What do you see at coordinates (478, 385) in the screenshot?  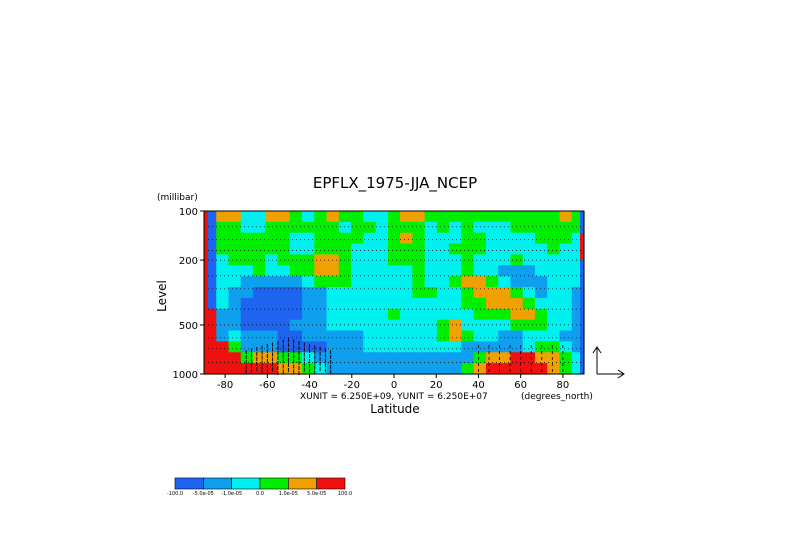 I see `x-tick-label: 40` at bounding box center [478, 385].